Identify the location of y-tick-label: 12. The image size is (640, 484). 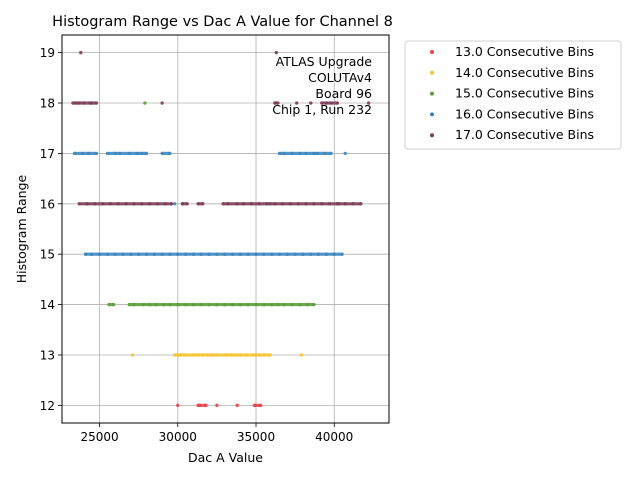
(47, 406).